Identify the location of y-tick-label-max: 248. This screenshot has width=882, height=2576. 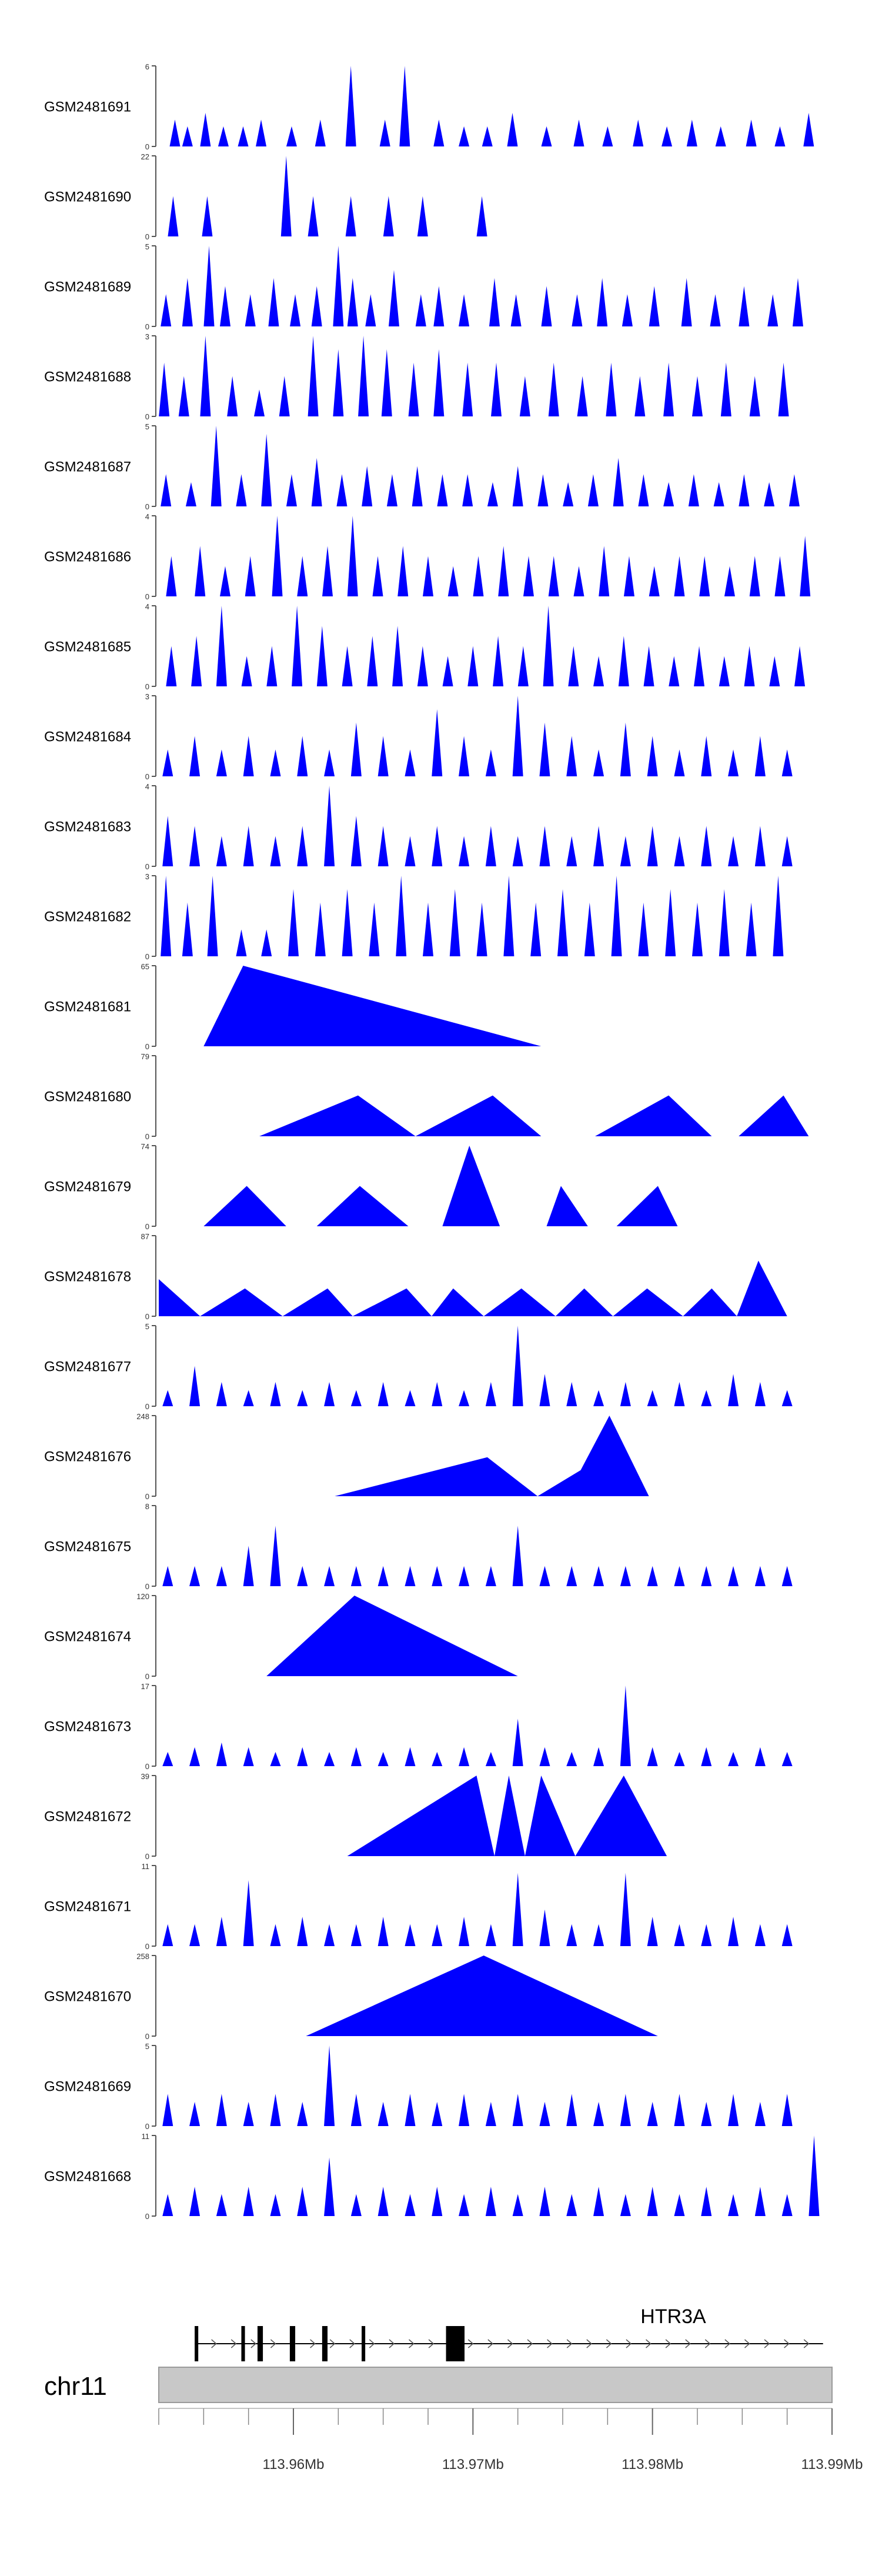
(142, 1416).